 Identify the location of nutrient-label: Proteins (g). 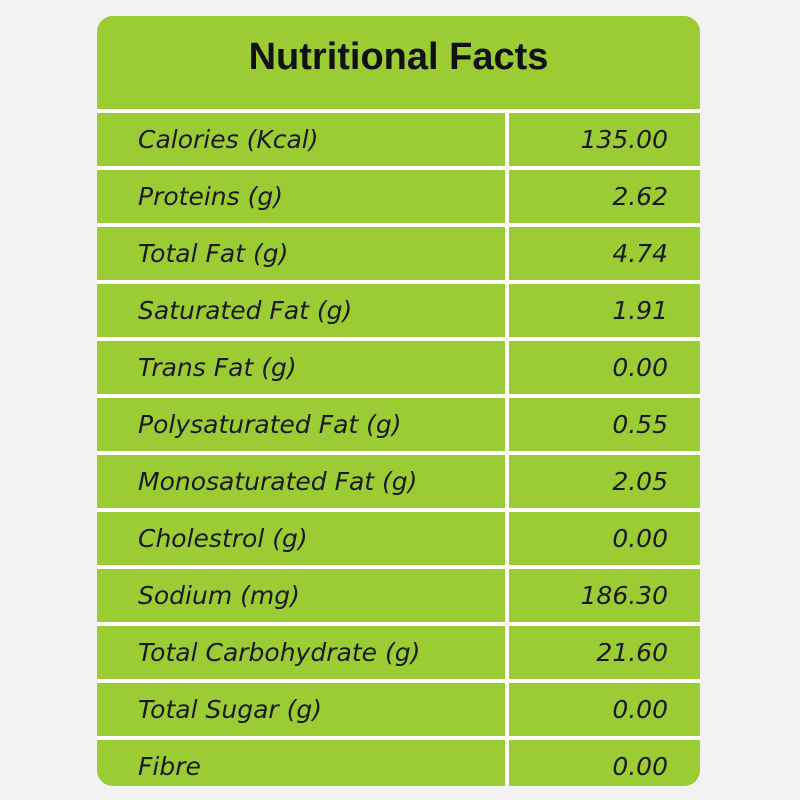
(301, 196).